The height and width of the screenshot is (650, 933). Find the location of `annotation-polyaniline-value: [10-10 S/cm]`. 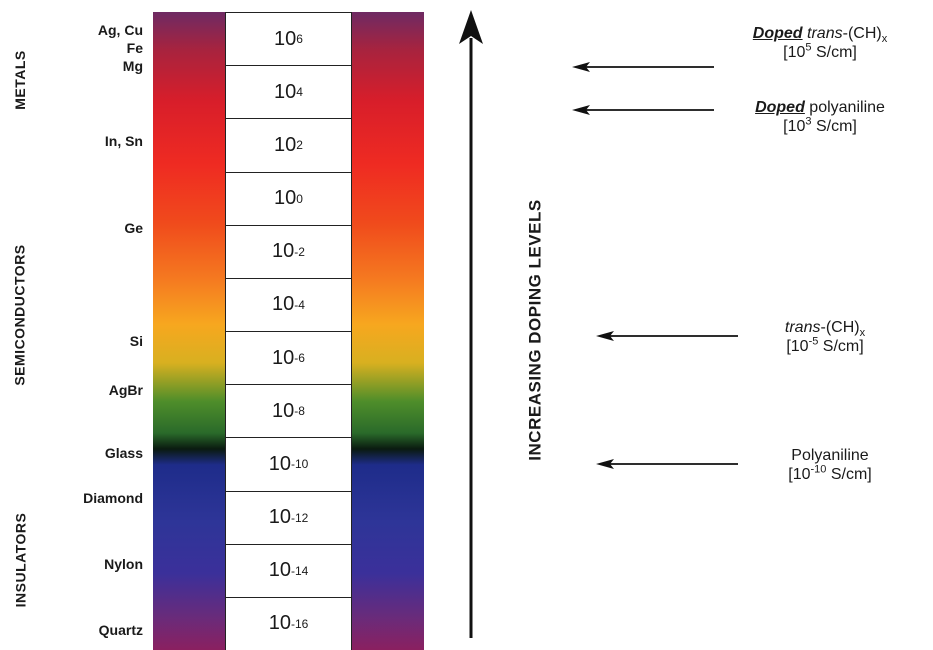

annotation-polyaniline-value: [10-10 S/cm] is located at coordinates (830, 473).